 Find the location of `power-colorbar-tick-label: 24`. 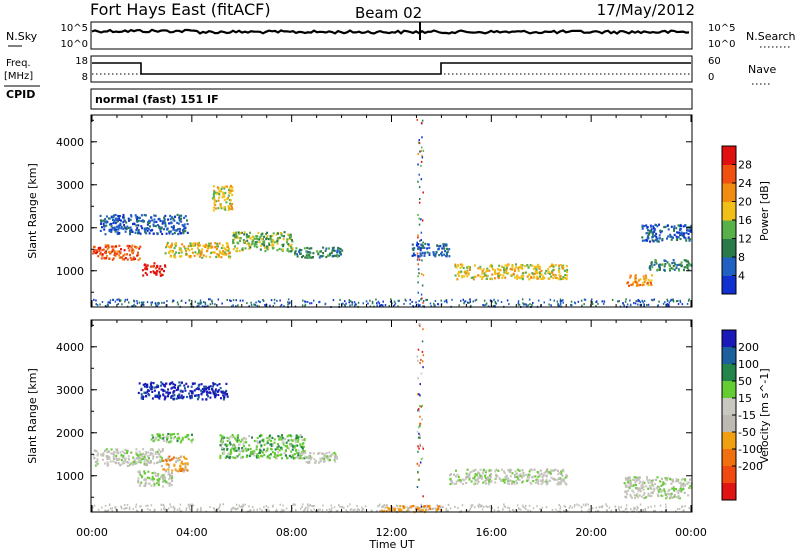

power-colorbar-tick-label: 24 is located at coordinates (745, 183).